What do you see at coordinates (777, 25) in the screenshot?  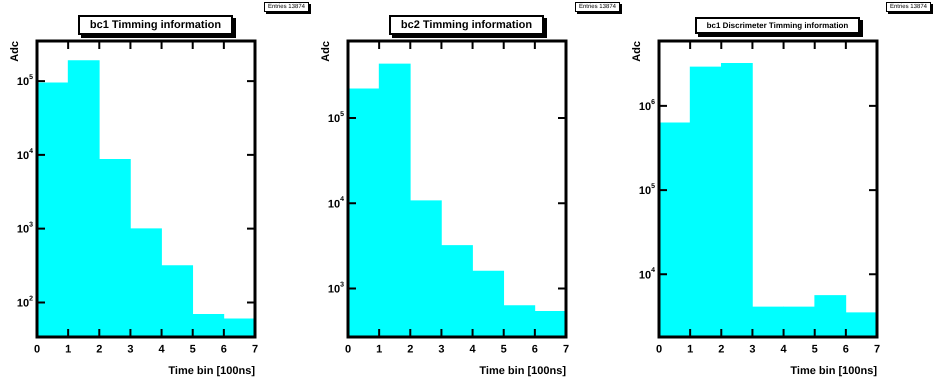 I see `chart-title: bc1 Discrimeter Timming information` at bounding box center [777, 25].